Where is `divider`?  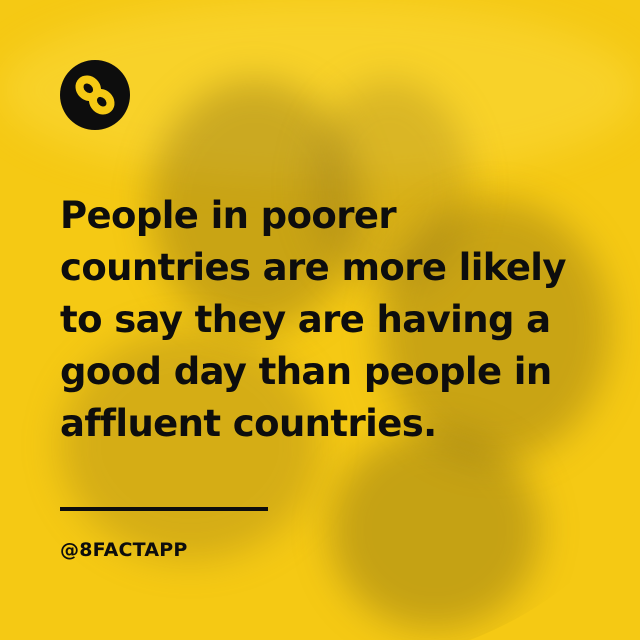 divider is located at coordinates (164, 509).